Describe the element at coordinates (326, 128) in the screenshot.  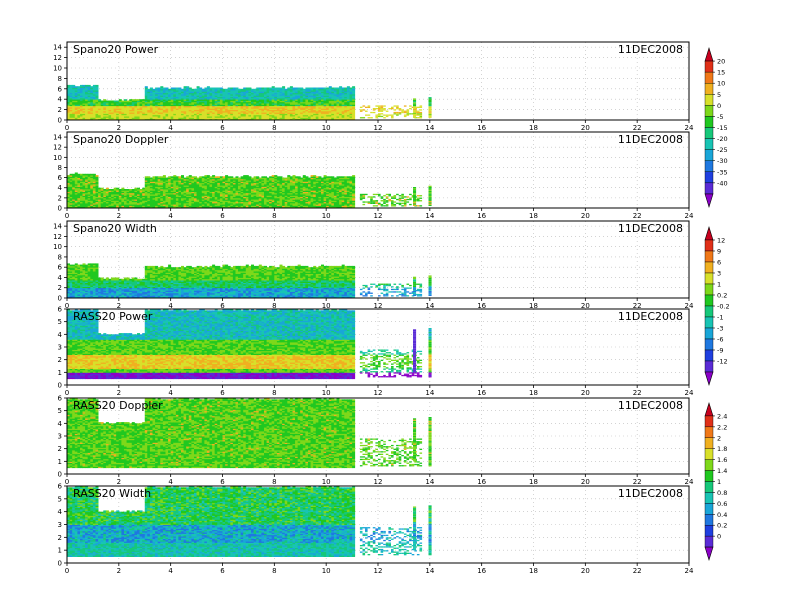
I see `x-tick-label: 10` at that location.